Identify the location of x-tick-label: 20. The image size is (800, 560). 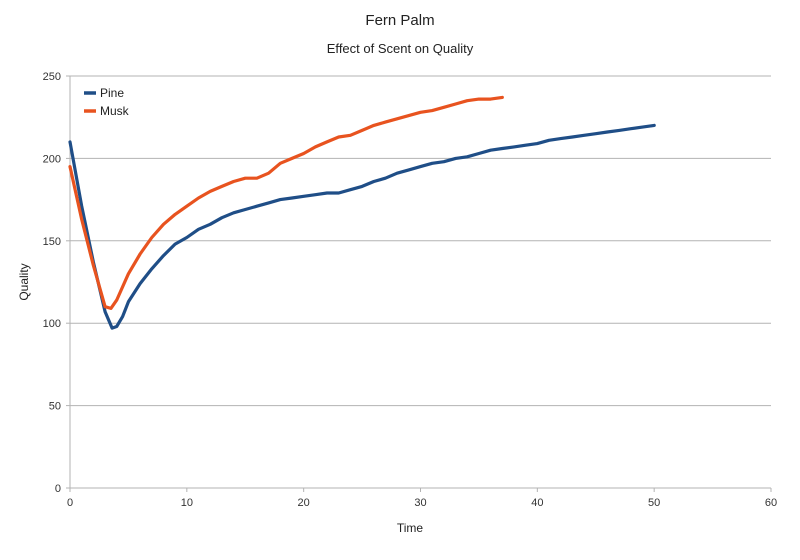
(304, 503).